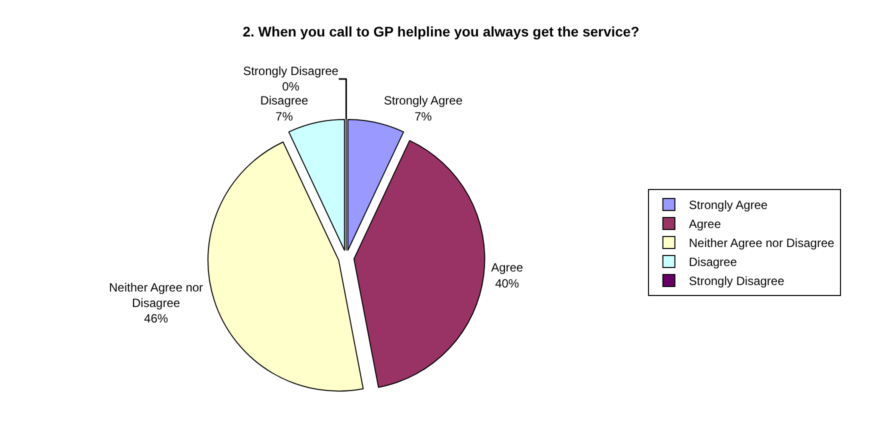 The image size is (882, 445). What do you see at coordinates (291, 87) in the screenshot?
I see `text: 0%` at bounding box center [291, 87].